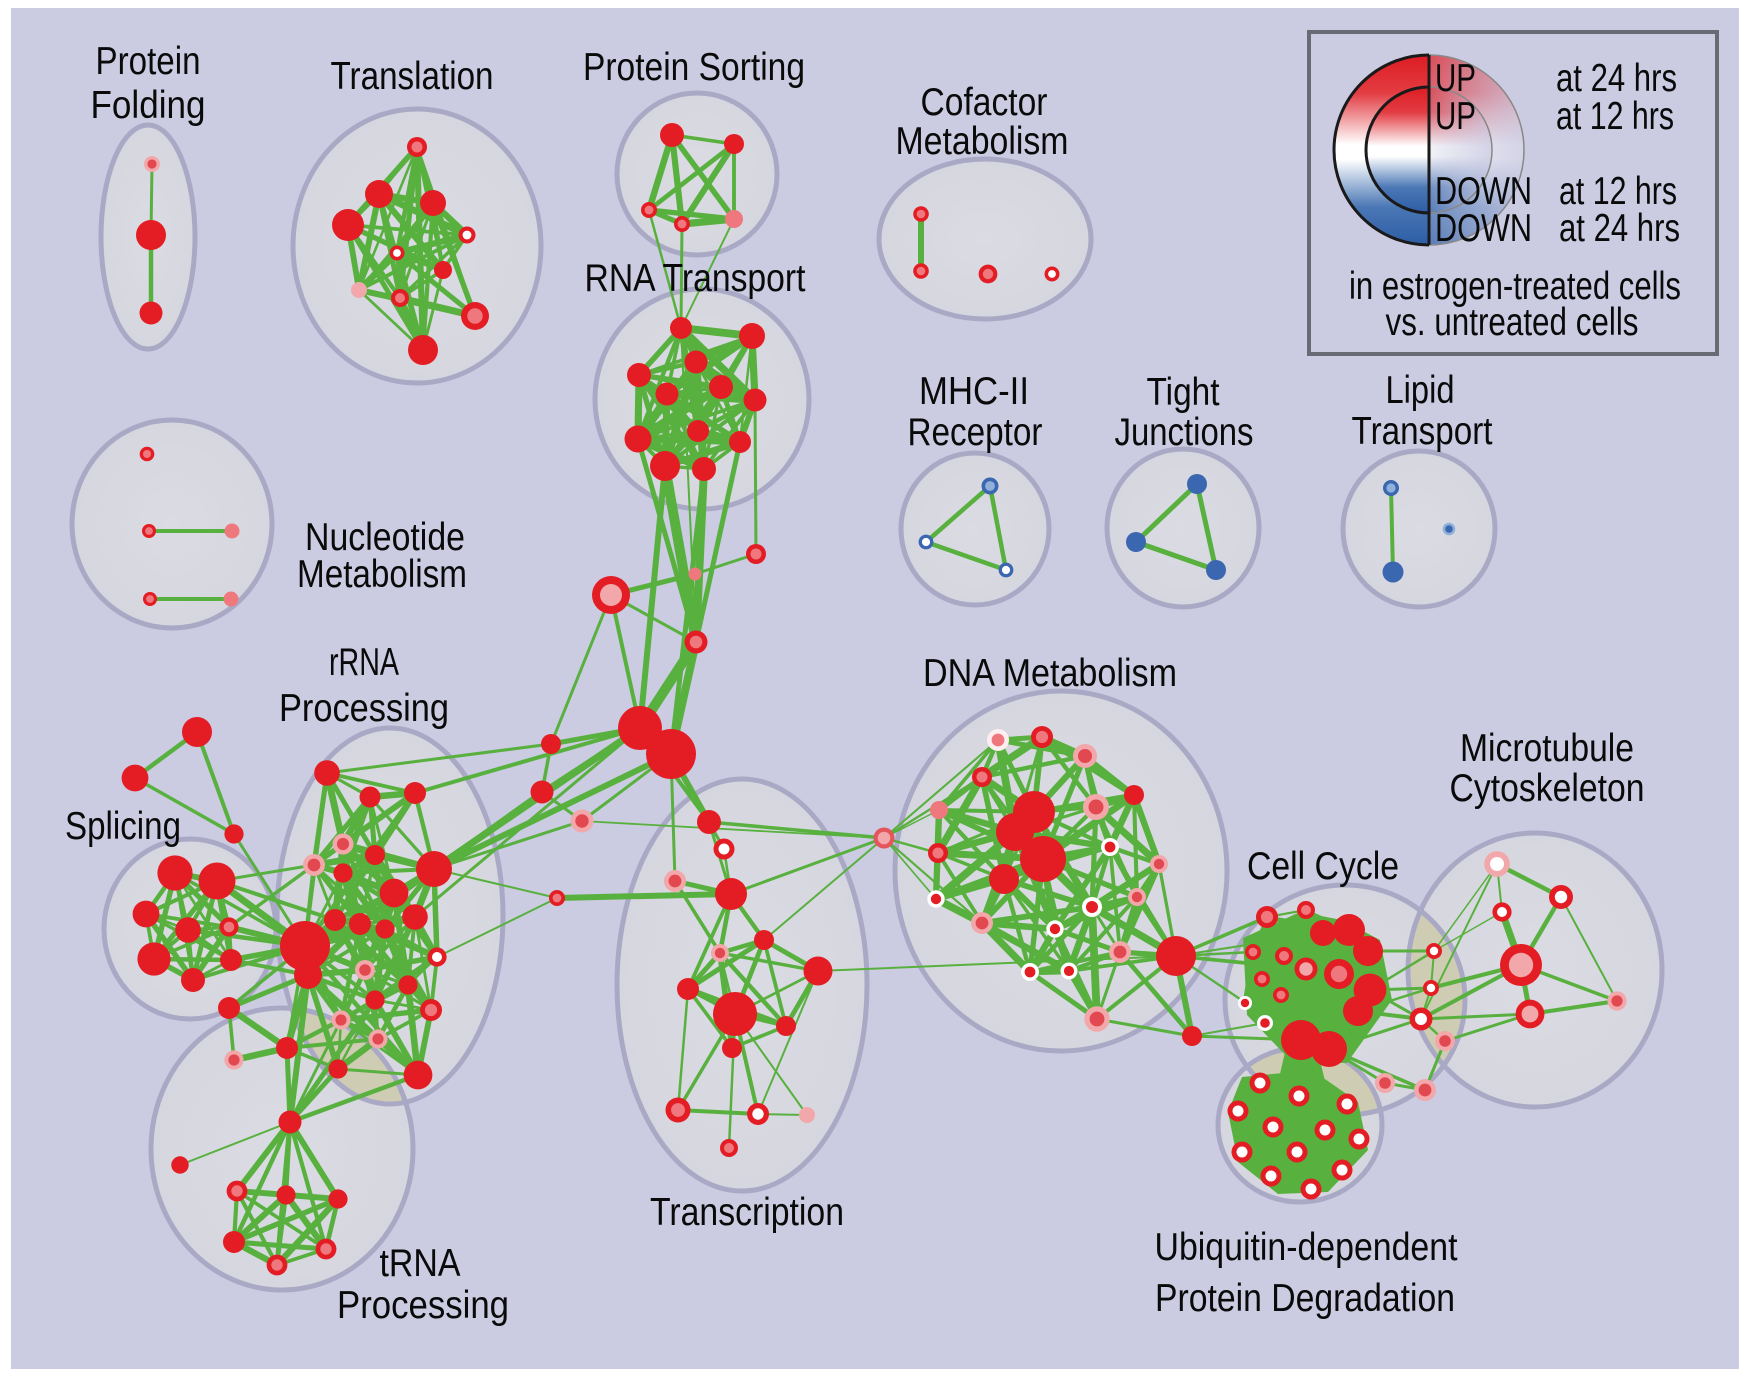 Image resolution: width=1750 pixels, height=1376 pixels. What do you see at coordinates (984, 102) in the screenshot?
I see `svg-text: Cofactor` at bounding box center [984, 102].